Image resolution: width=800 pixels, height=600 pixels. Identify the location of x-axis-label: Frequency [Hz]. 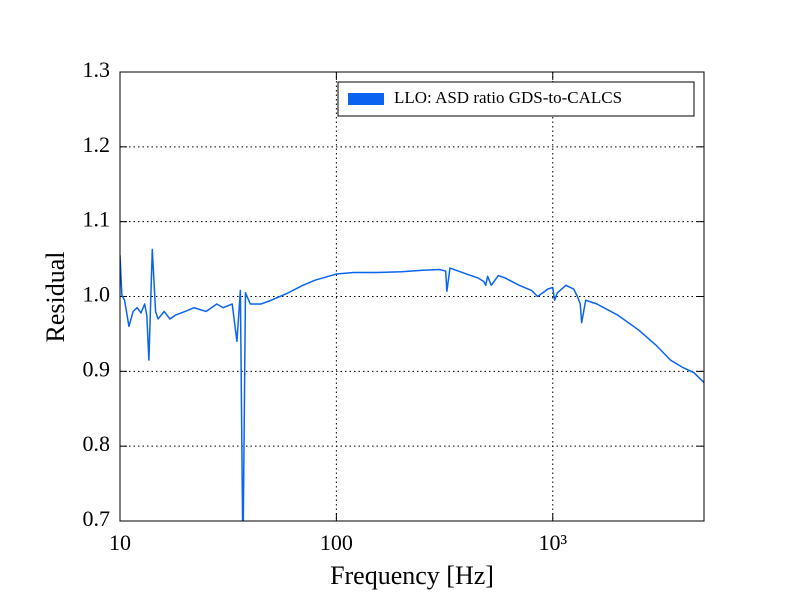
(412, 575).